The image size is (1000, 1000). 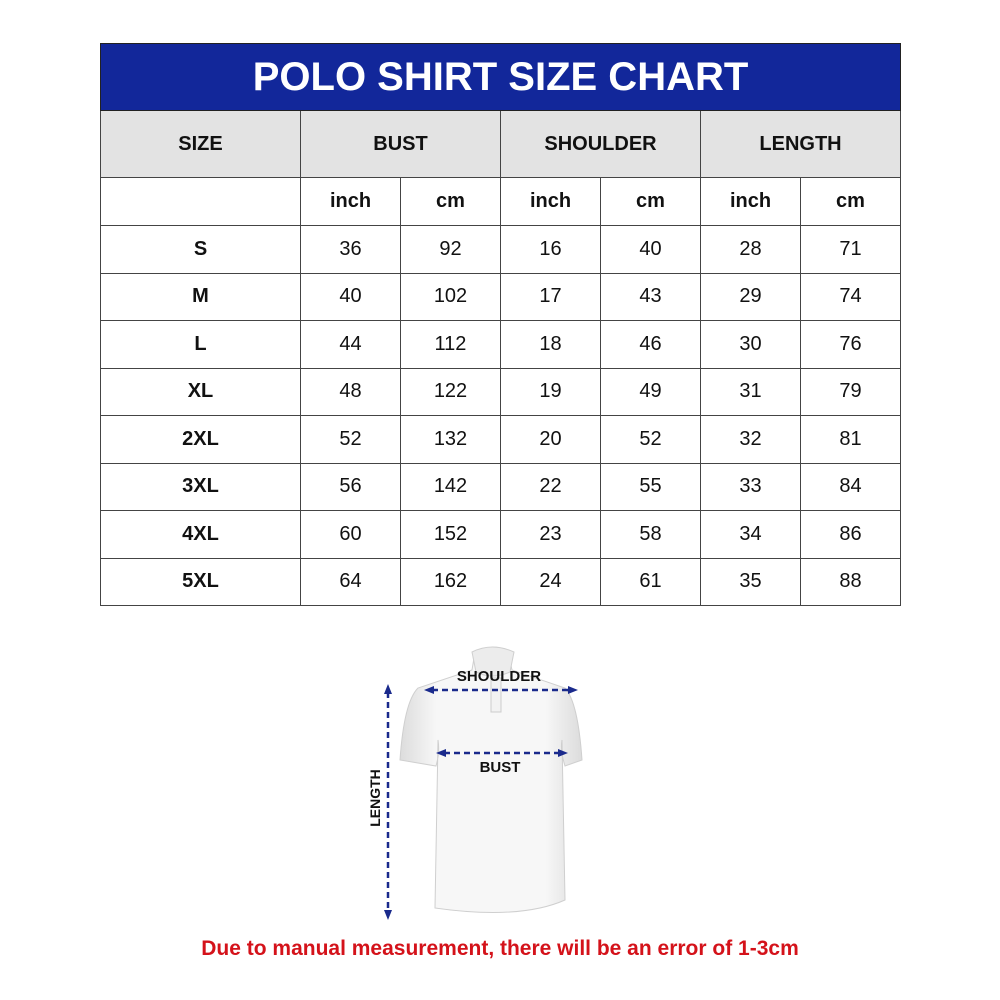 I want to click on table-row: M 40 102 17 43 29 74, so click(x=501, y=296).